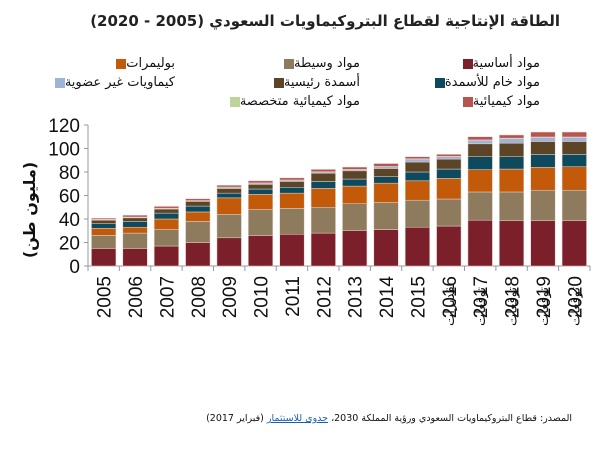  I want to click on legend-item: مواد كيميائية متخصصة, so click(294, 101).